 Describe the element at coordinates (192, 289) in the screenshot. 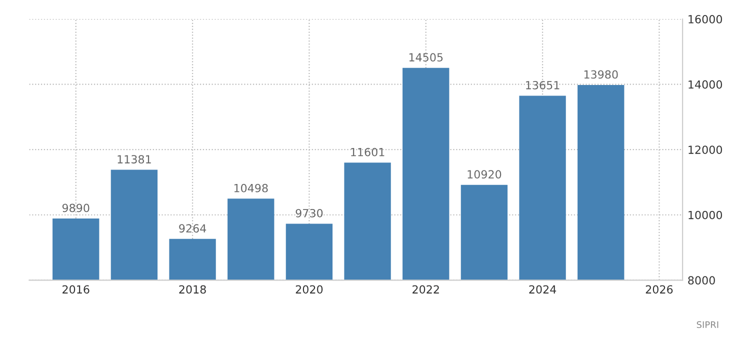

I see `x-tick-label: 2018` at that location.